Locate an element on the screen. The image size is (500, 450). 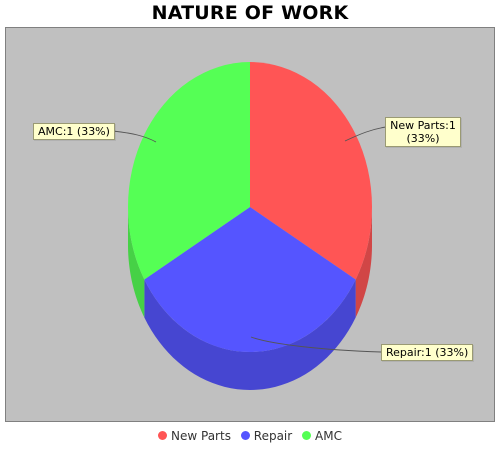
pie-side-amc is located at coordinates (136, 262).